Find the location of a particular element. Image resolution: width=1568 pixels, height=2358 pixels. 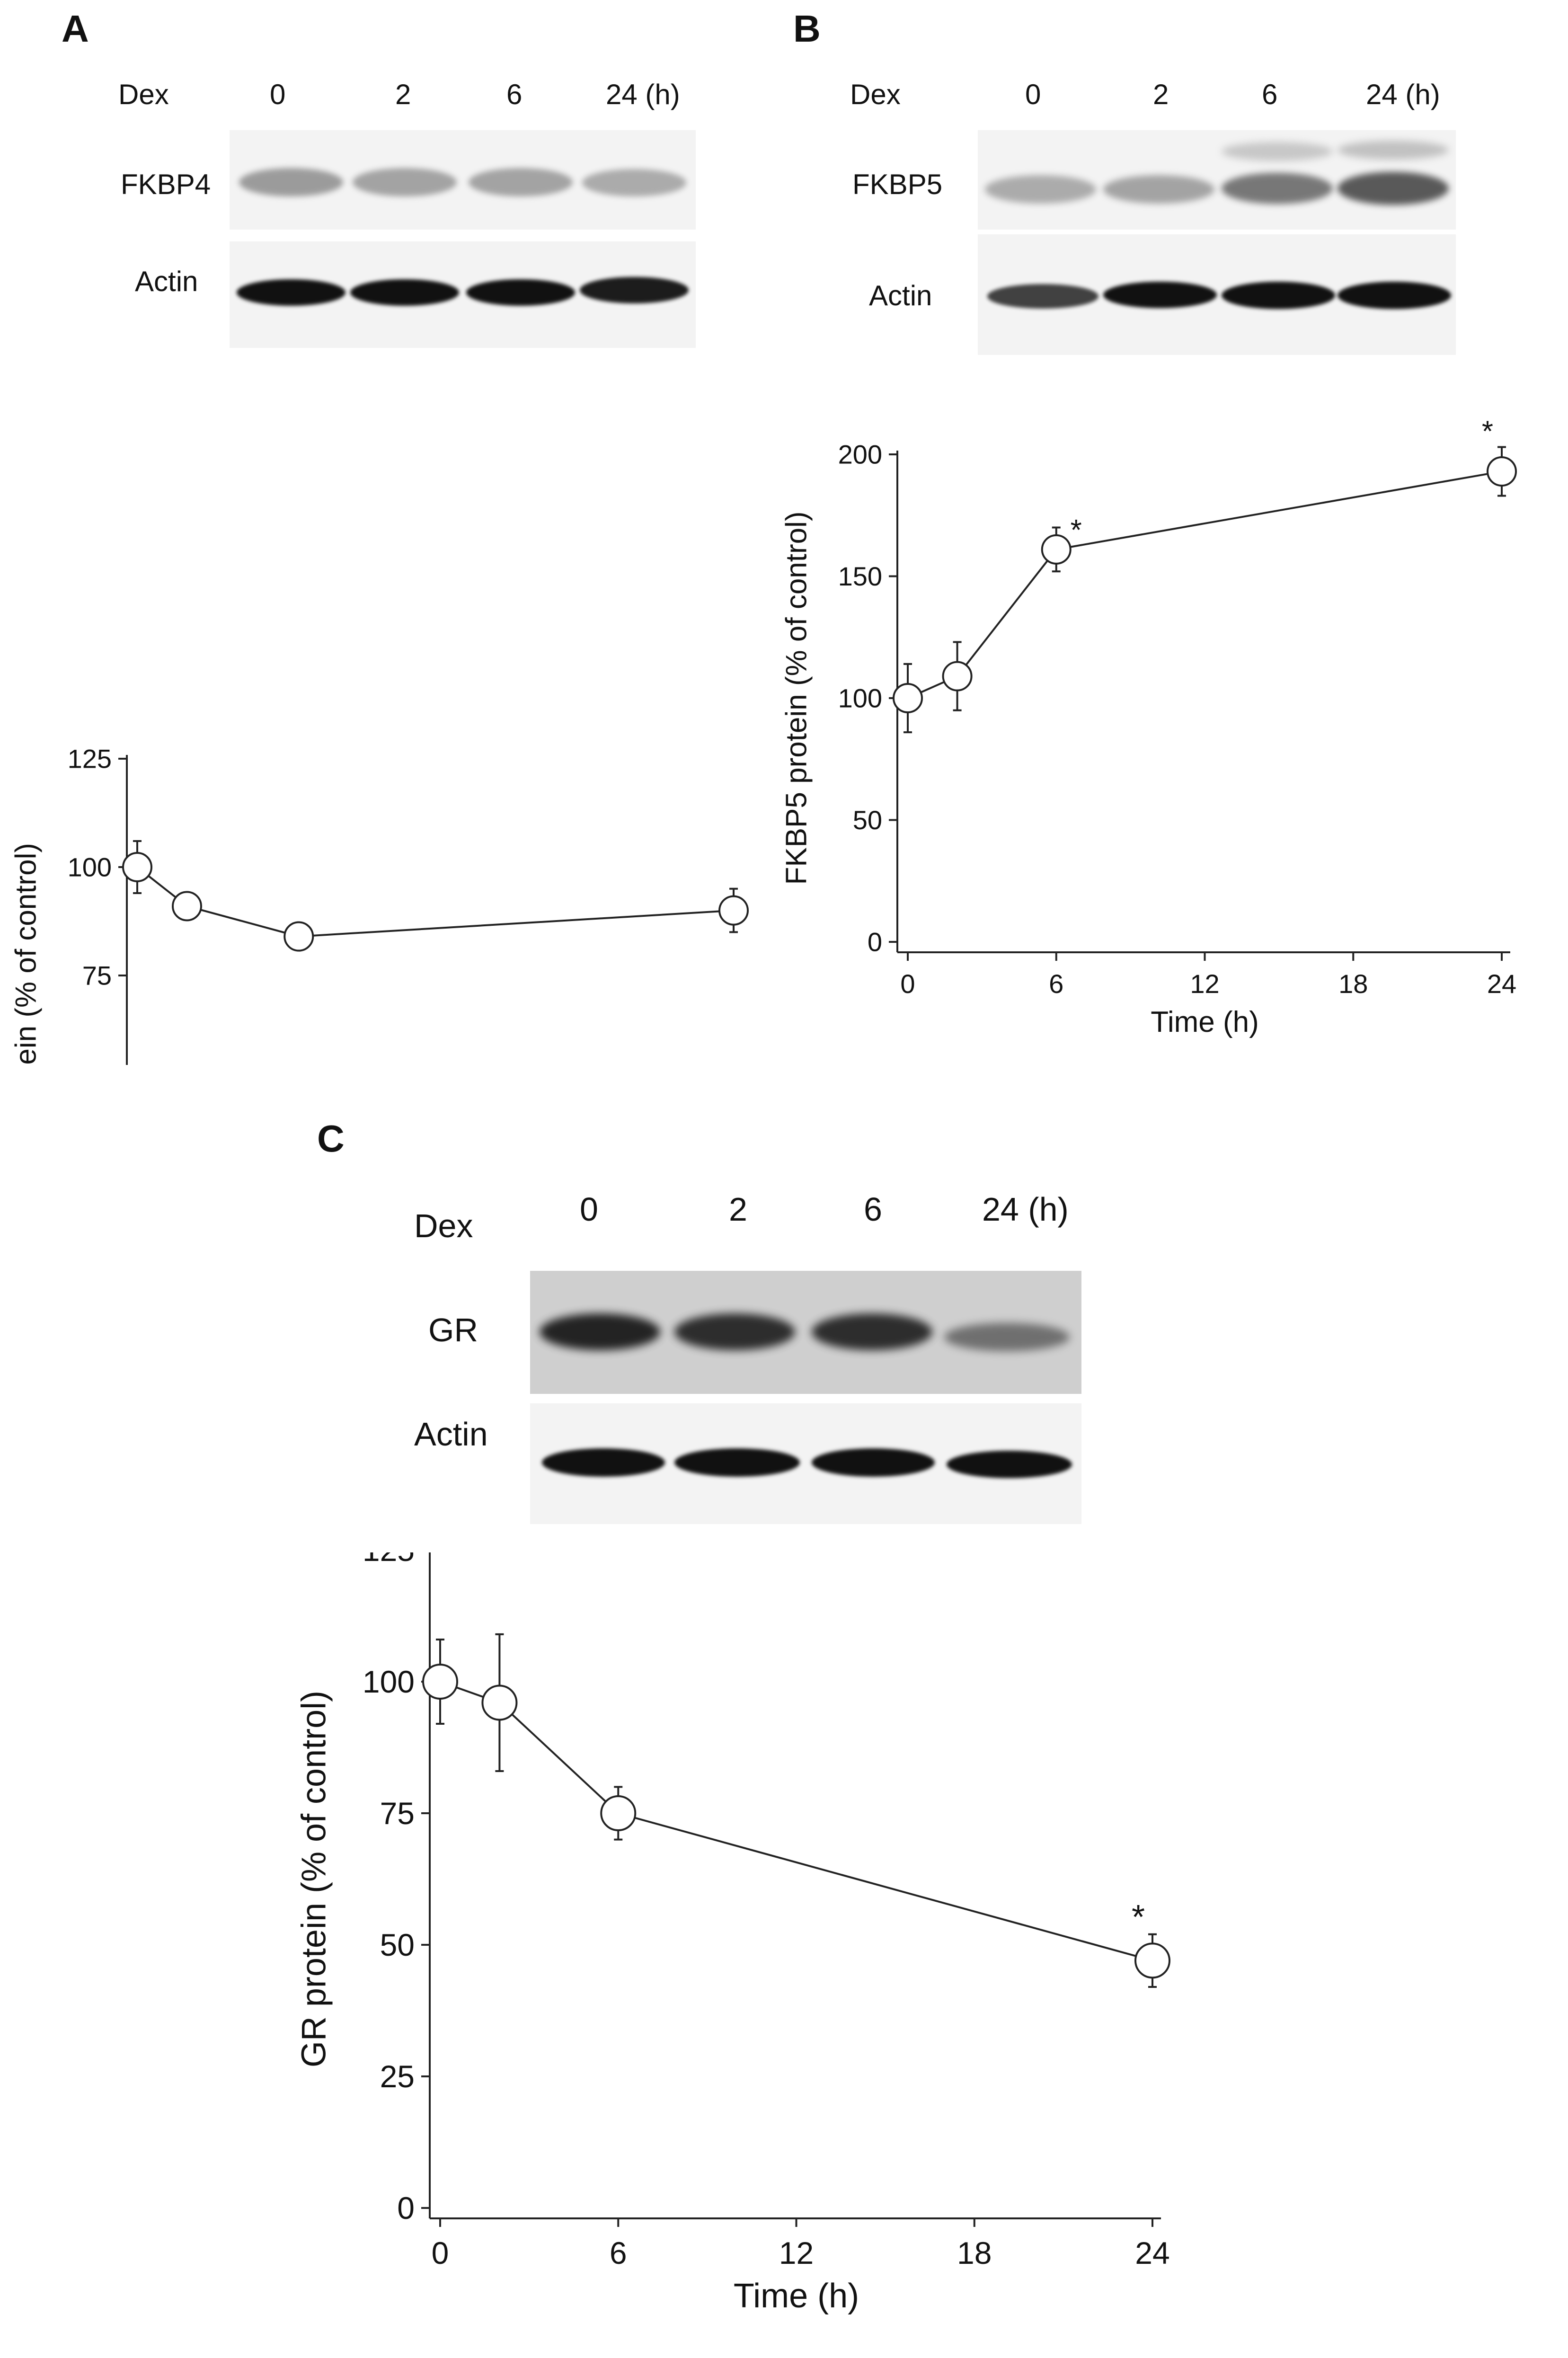

protein-label: GR is located at coordinates (453, 1330).